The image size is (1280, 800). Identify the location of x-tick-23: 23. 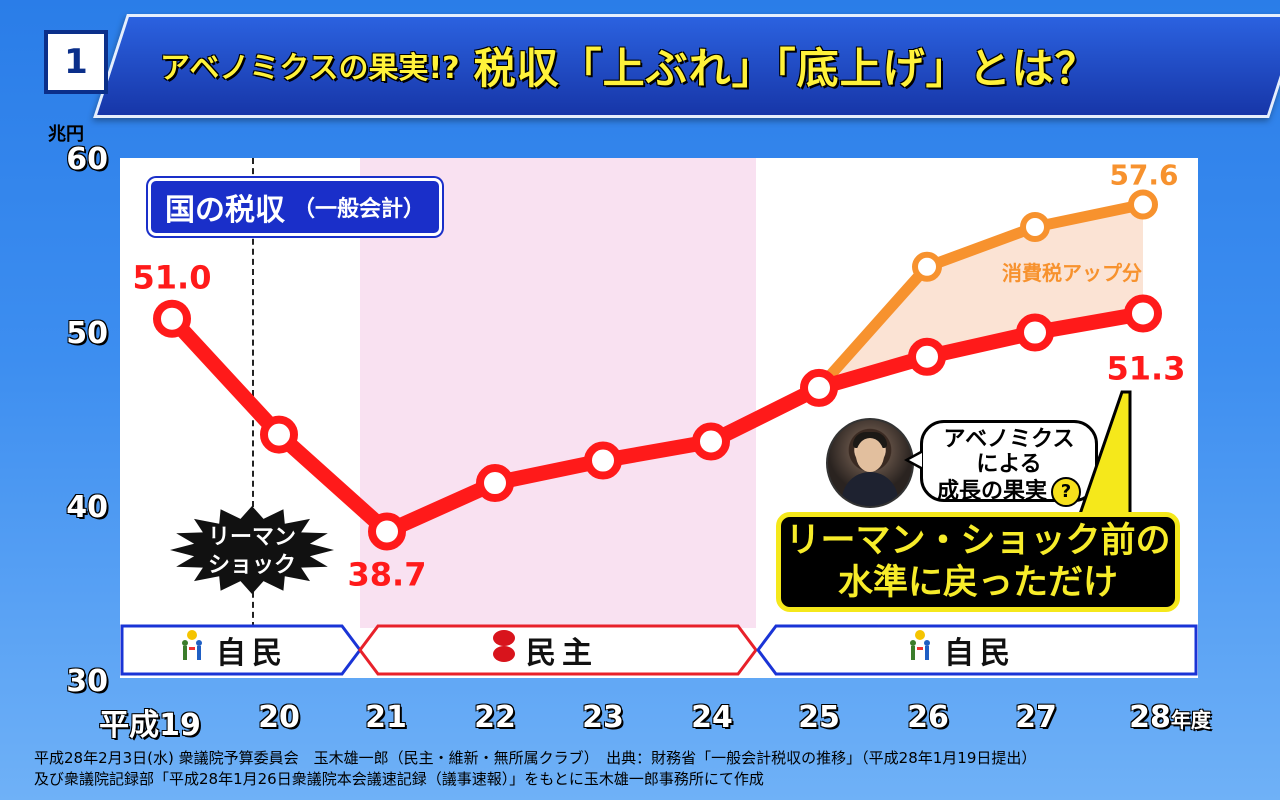
(603, 717).